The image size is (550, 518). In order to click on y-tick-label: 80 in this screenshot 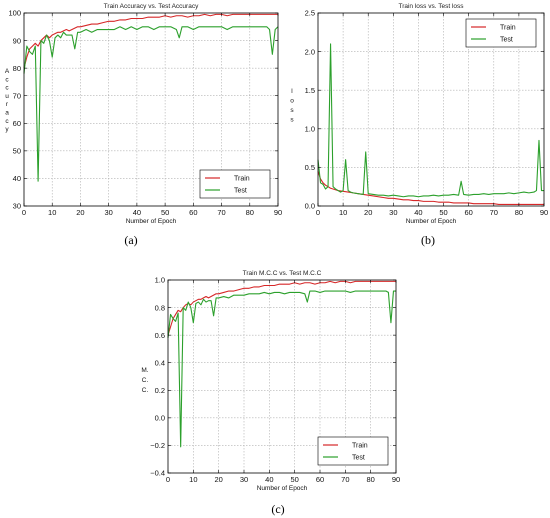, I will do `click(17, 68)`.